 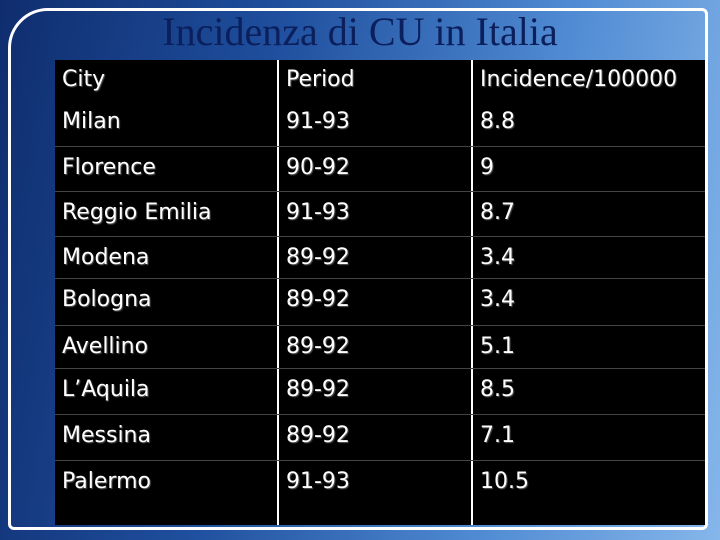 I want to click on table-cell: Avellino, so click(x=105, y=346).